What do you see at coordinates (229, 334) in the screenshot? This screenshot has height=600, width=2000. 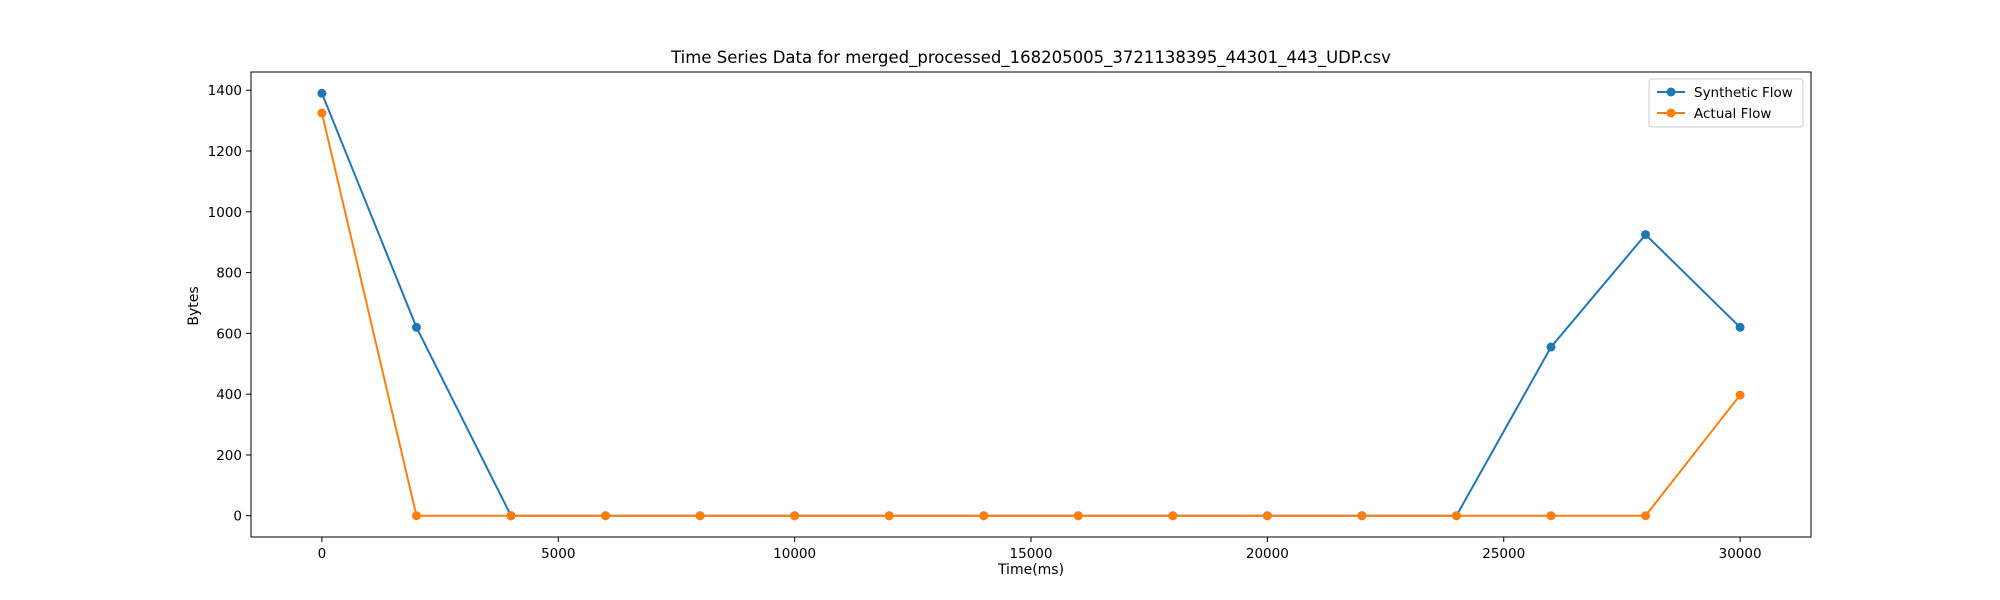 I see `y-tick-label: 600` at bounding box center [229, 334].